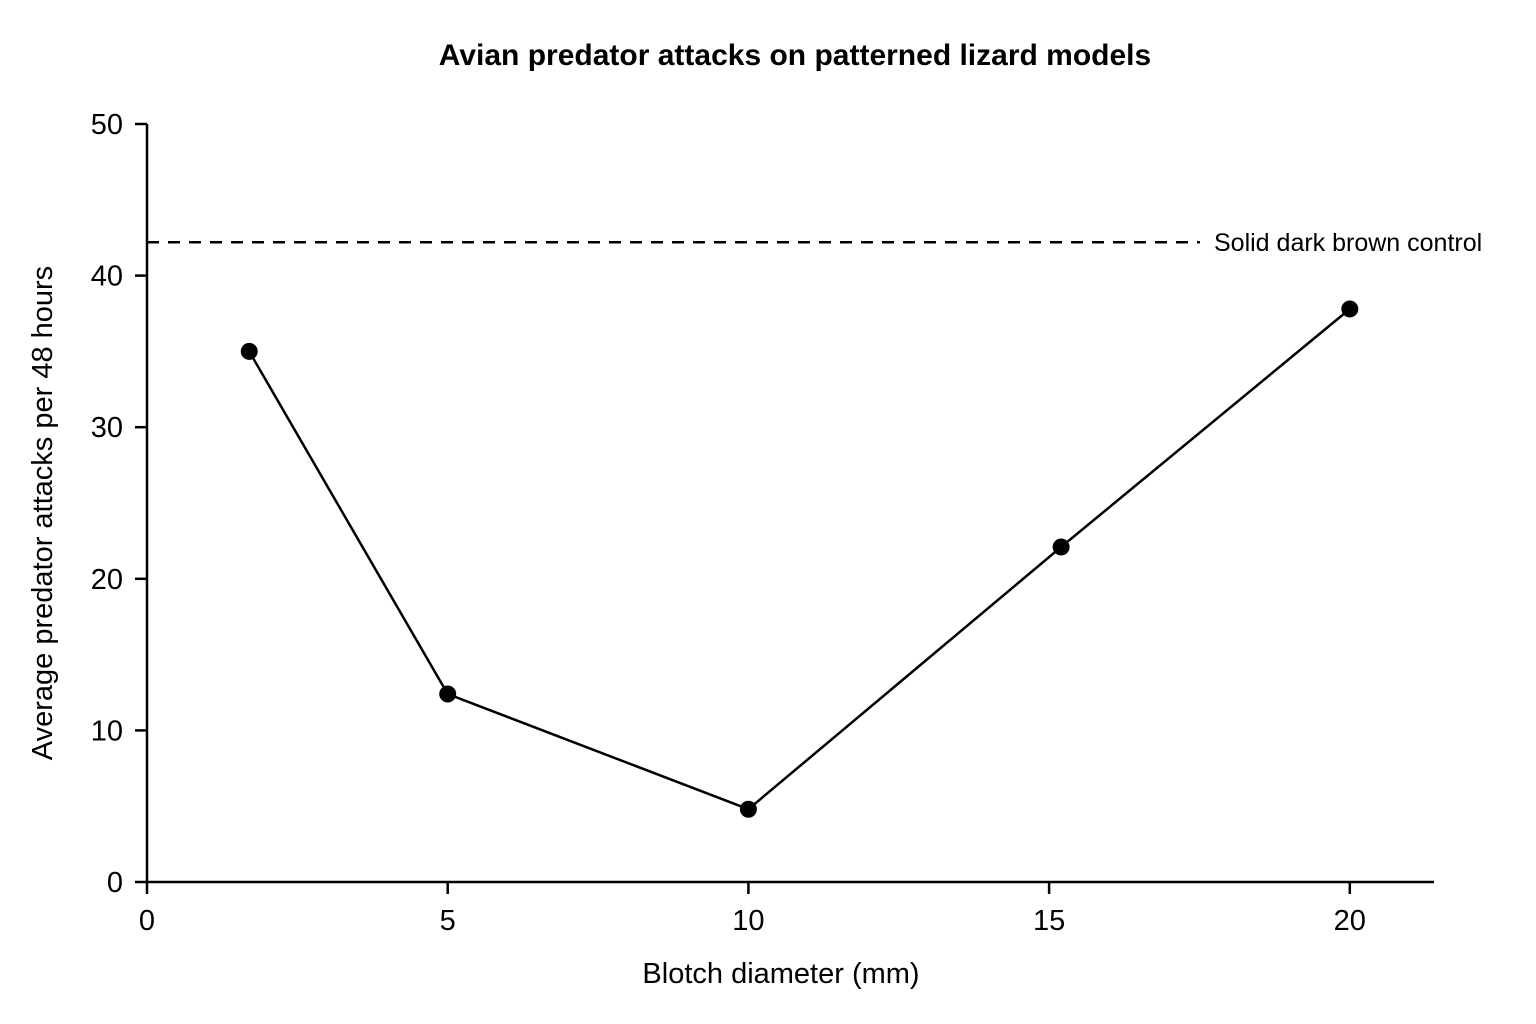 Image resolution: width=1536 pixels, height=1024 pixels. What do you see at coordinates (147, 921) in the screenshot?
I see `x-tick-label: 0` at bounding box center [147, 921].